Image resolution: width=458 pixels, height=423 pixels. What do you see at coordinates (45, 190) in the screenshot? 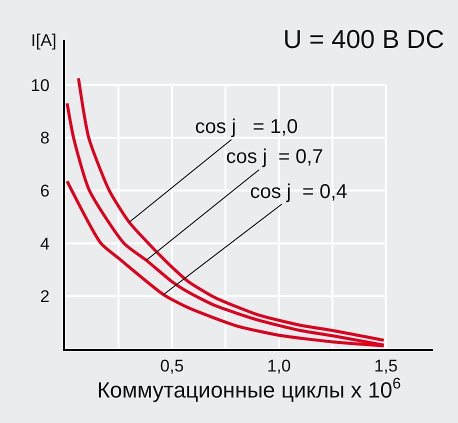
I see `y-tick-label: 6` at bounding box center [45, 190].